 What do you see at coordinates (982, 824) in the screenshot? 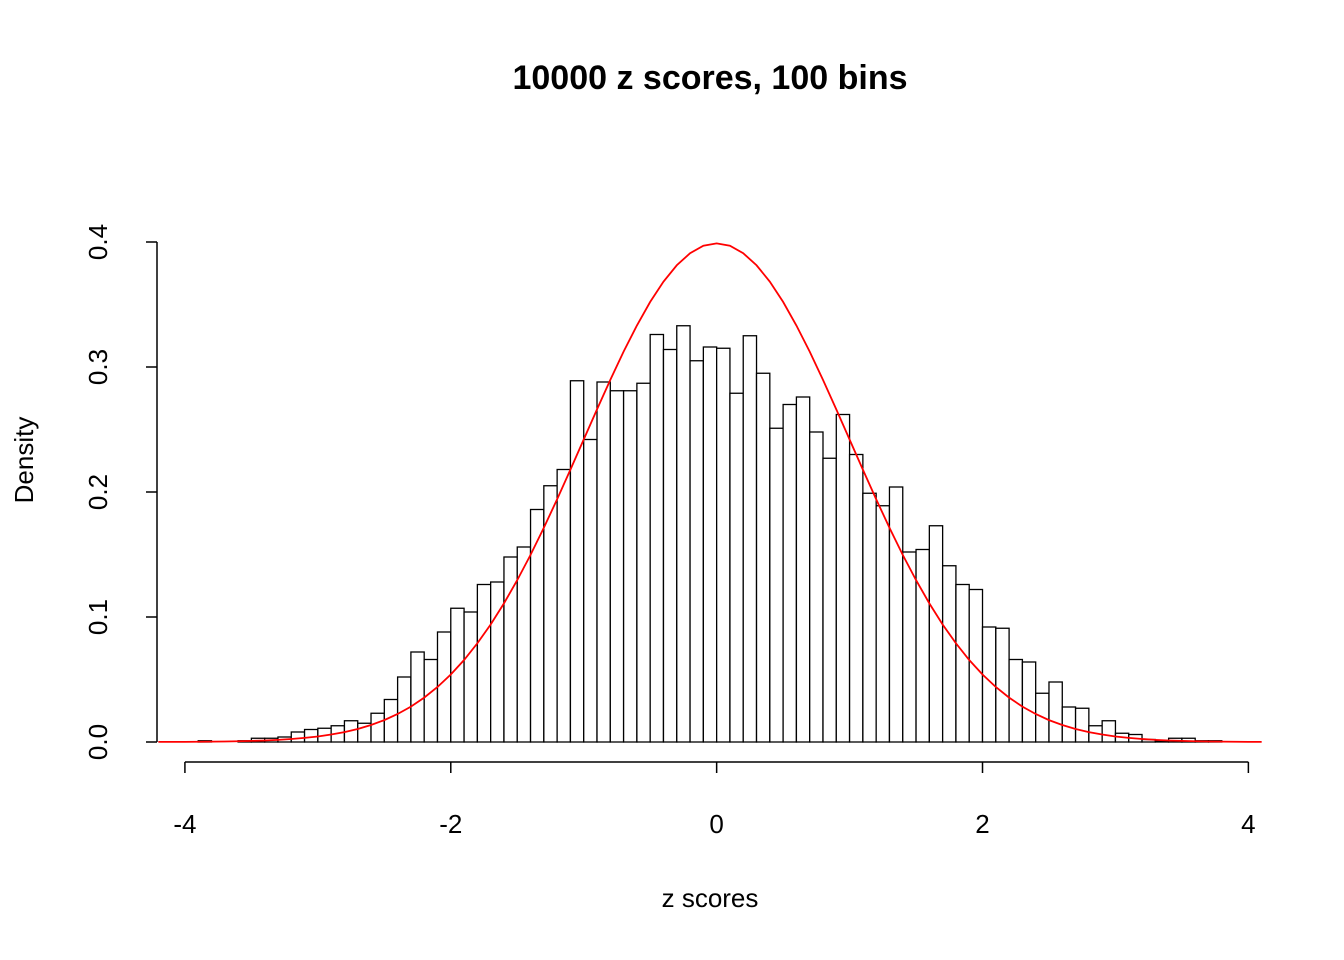
I see `x-tick-label: 2` at bounding box center [982, 824].